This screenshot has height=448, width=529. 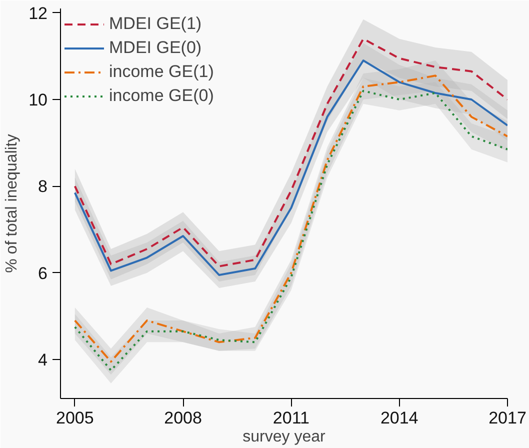 What do you see at coordinates (284, 437) in the screenshot?
I see `x-axis-title: survey year` at bounding box center [284, 437].